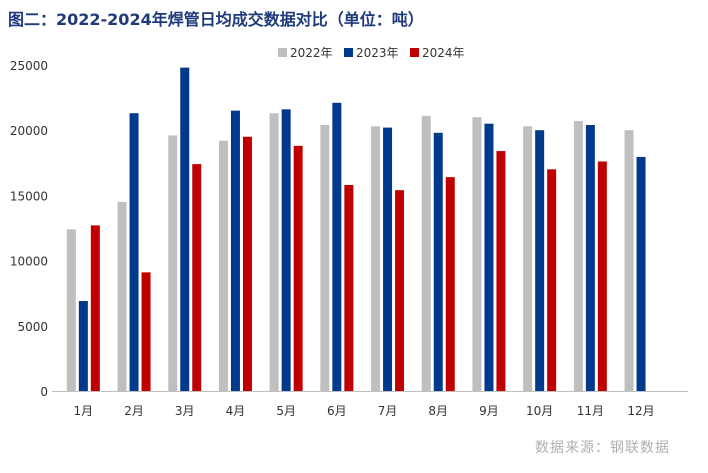 The width and height of the screenshot is (708, 473). I want to click on bar-2022年-10月, so click(528, 259).